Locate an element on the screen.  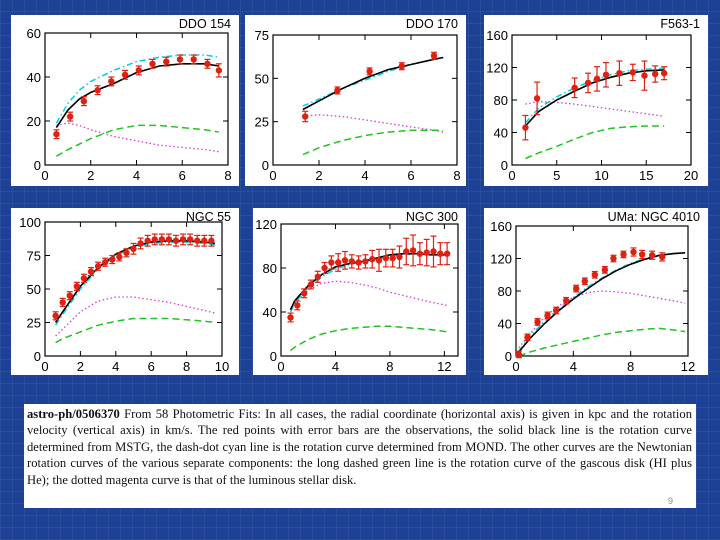
gas-disk-curve is located at coordinates (369, 338).